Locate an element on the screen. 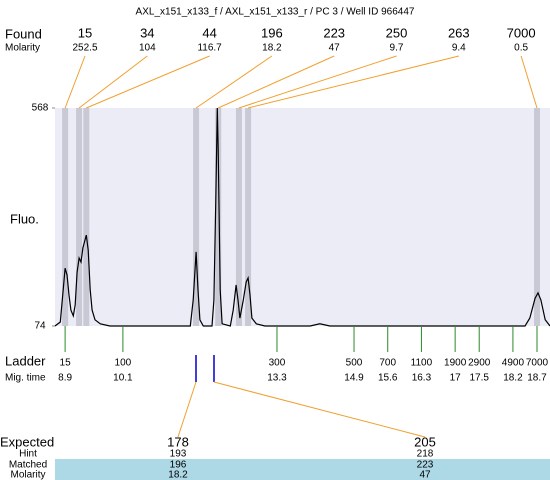  time-label: Mig. time is located at coordinates (25, 378).